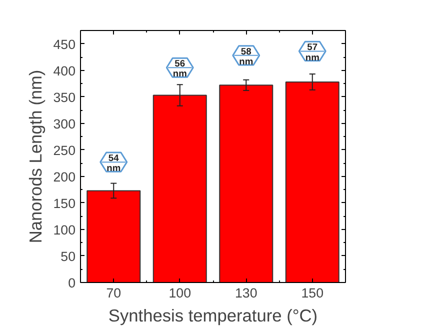 Image resolution: width=440 pixels, height=334 pixels. I want to click on y-tick-label: 350, so click(64, 97).